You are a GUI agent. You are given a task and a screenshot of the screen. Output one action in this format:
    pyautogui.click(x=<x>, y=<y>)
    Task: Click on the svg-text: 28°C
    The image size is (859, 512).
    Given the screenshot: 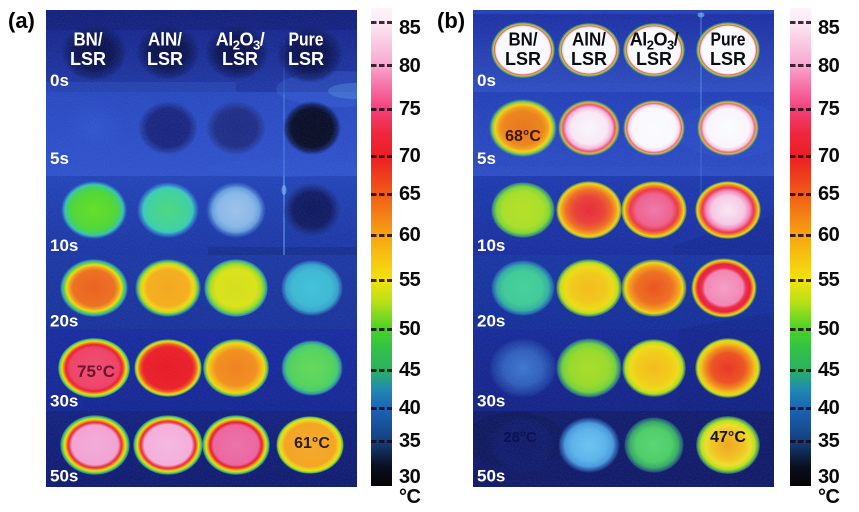 What is the action you would take?
    pyautogui.click(x=520, y=437)
    